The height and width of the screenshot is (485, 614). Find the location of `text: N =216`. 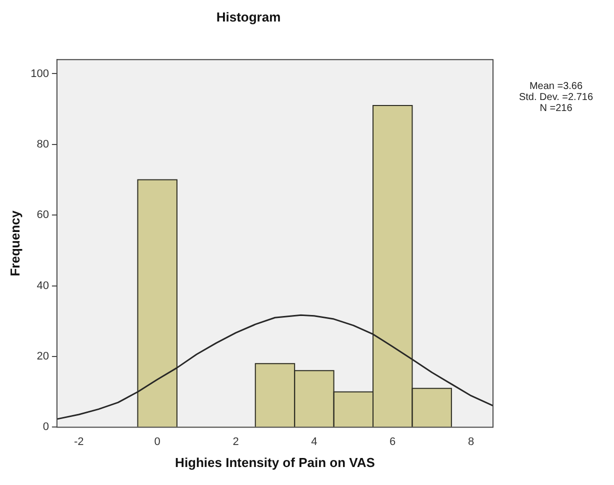

text: N =216 is located at coordinates (556, 108).